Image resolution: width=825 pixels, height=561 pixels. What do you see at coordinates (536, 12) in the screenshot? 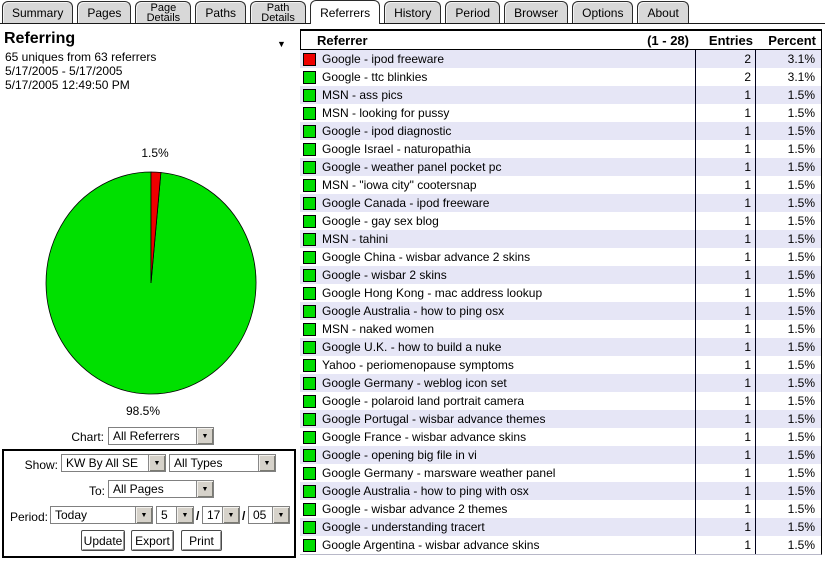
I see `tab: Browser` at bounding box center [536, 12].